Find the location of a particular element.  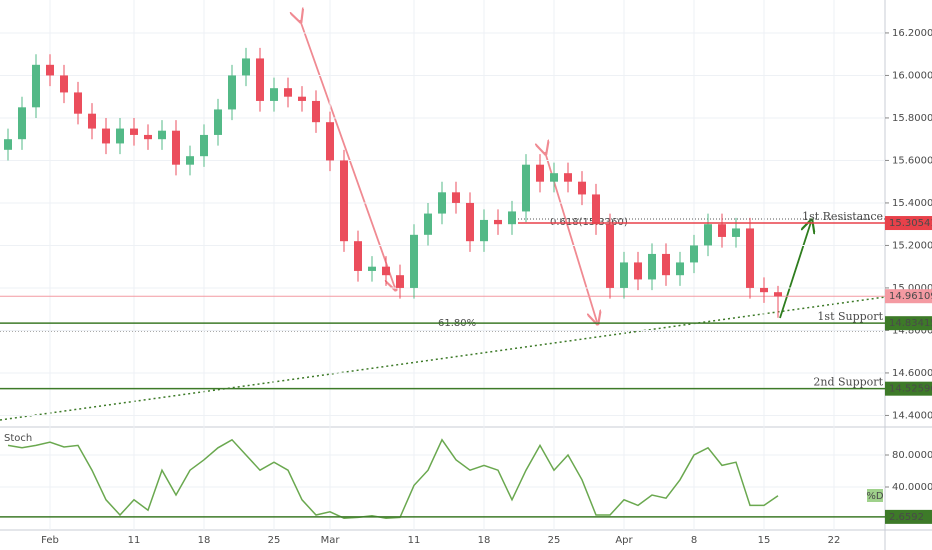

y-tick-label: 16.20000 is located at coordinates (912, 33).